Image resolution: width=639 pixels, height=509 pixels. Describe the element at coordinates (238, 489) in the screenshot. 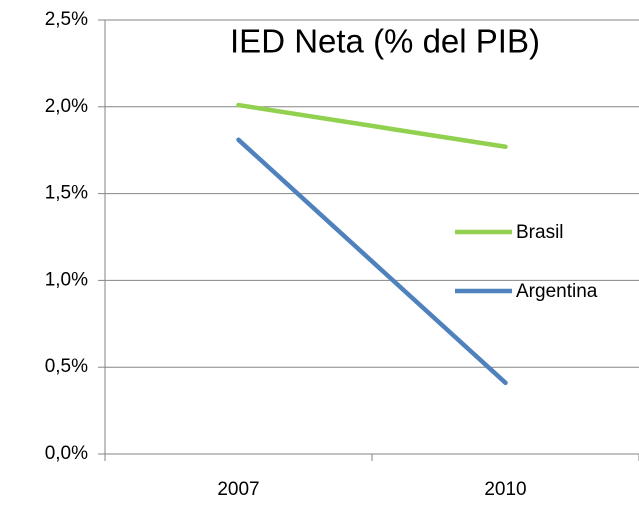

I see `x-tick-label: 2007` at that location.